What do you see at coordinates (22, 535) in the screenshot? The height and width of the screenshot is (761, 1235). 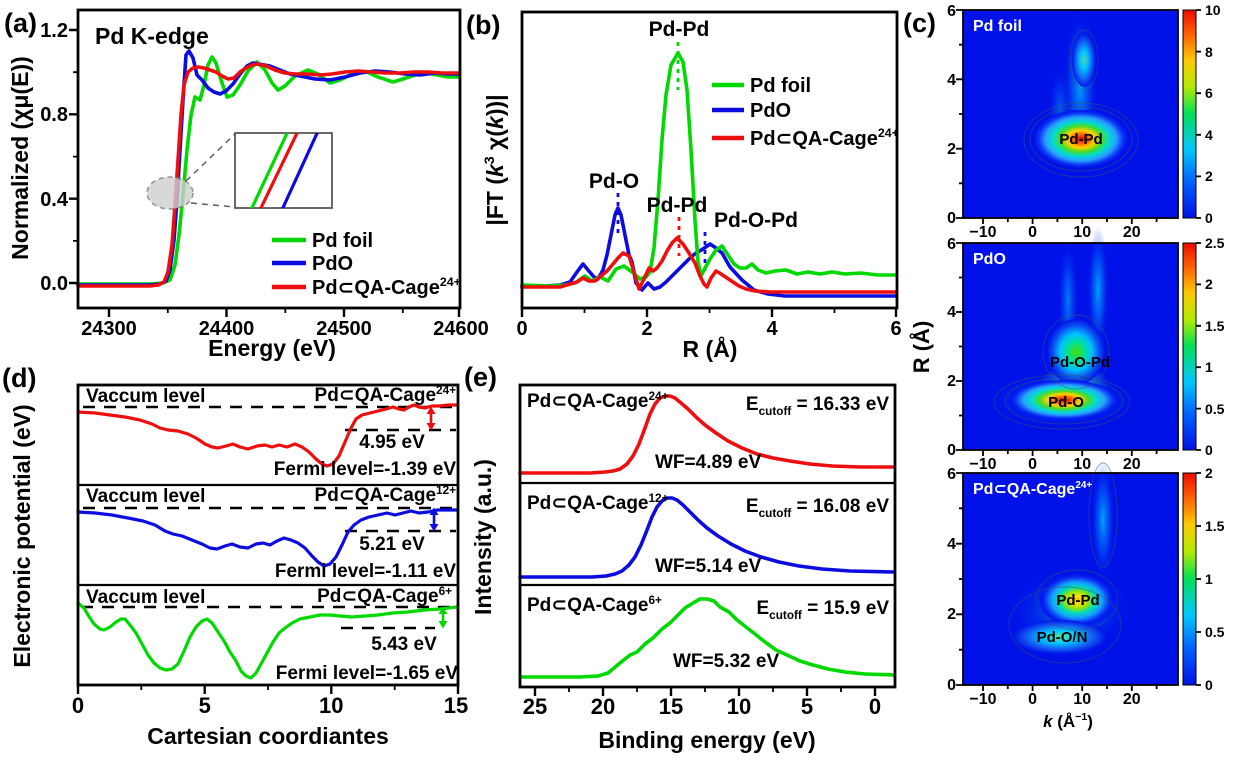 I see `panel-d-ylabel: Electronic potential (eV)` at bounding box center [22, 535].